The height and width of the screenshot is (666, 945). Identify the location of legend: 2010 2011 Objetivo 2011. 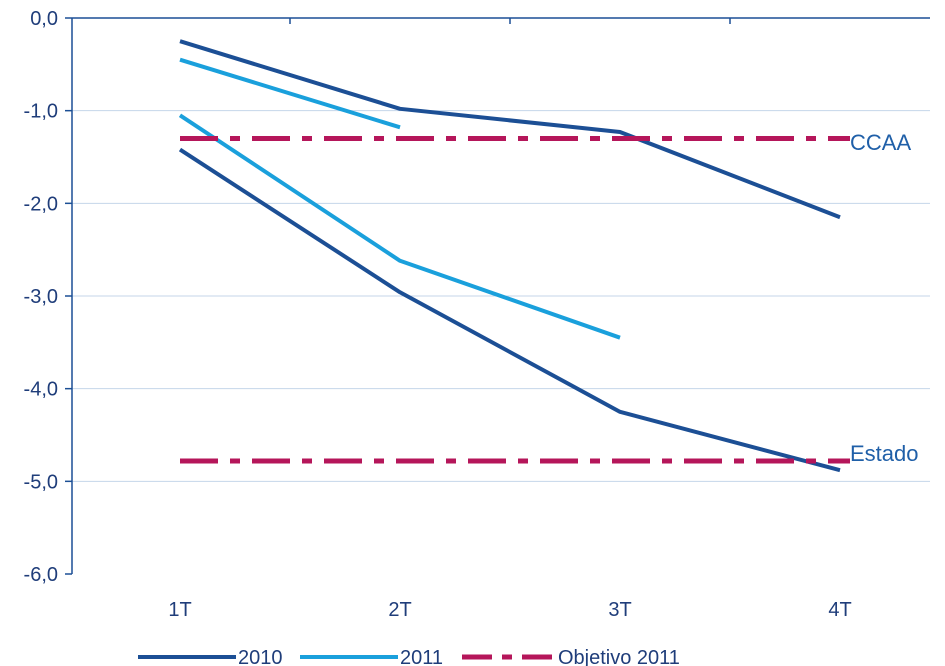
(409, 656).